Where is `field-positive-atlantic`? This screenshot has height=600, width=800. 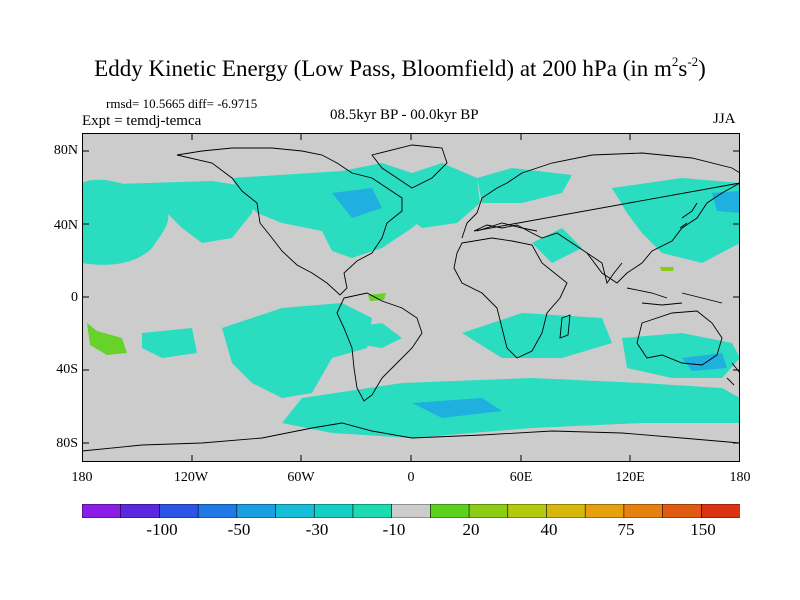 field-positive-atlantic is located at coordinates (377, 297).